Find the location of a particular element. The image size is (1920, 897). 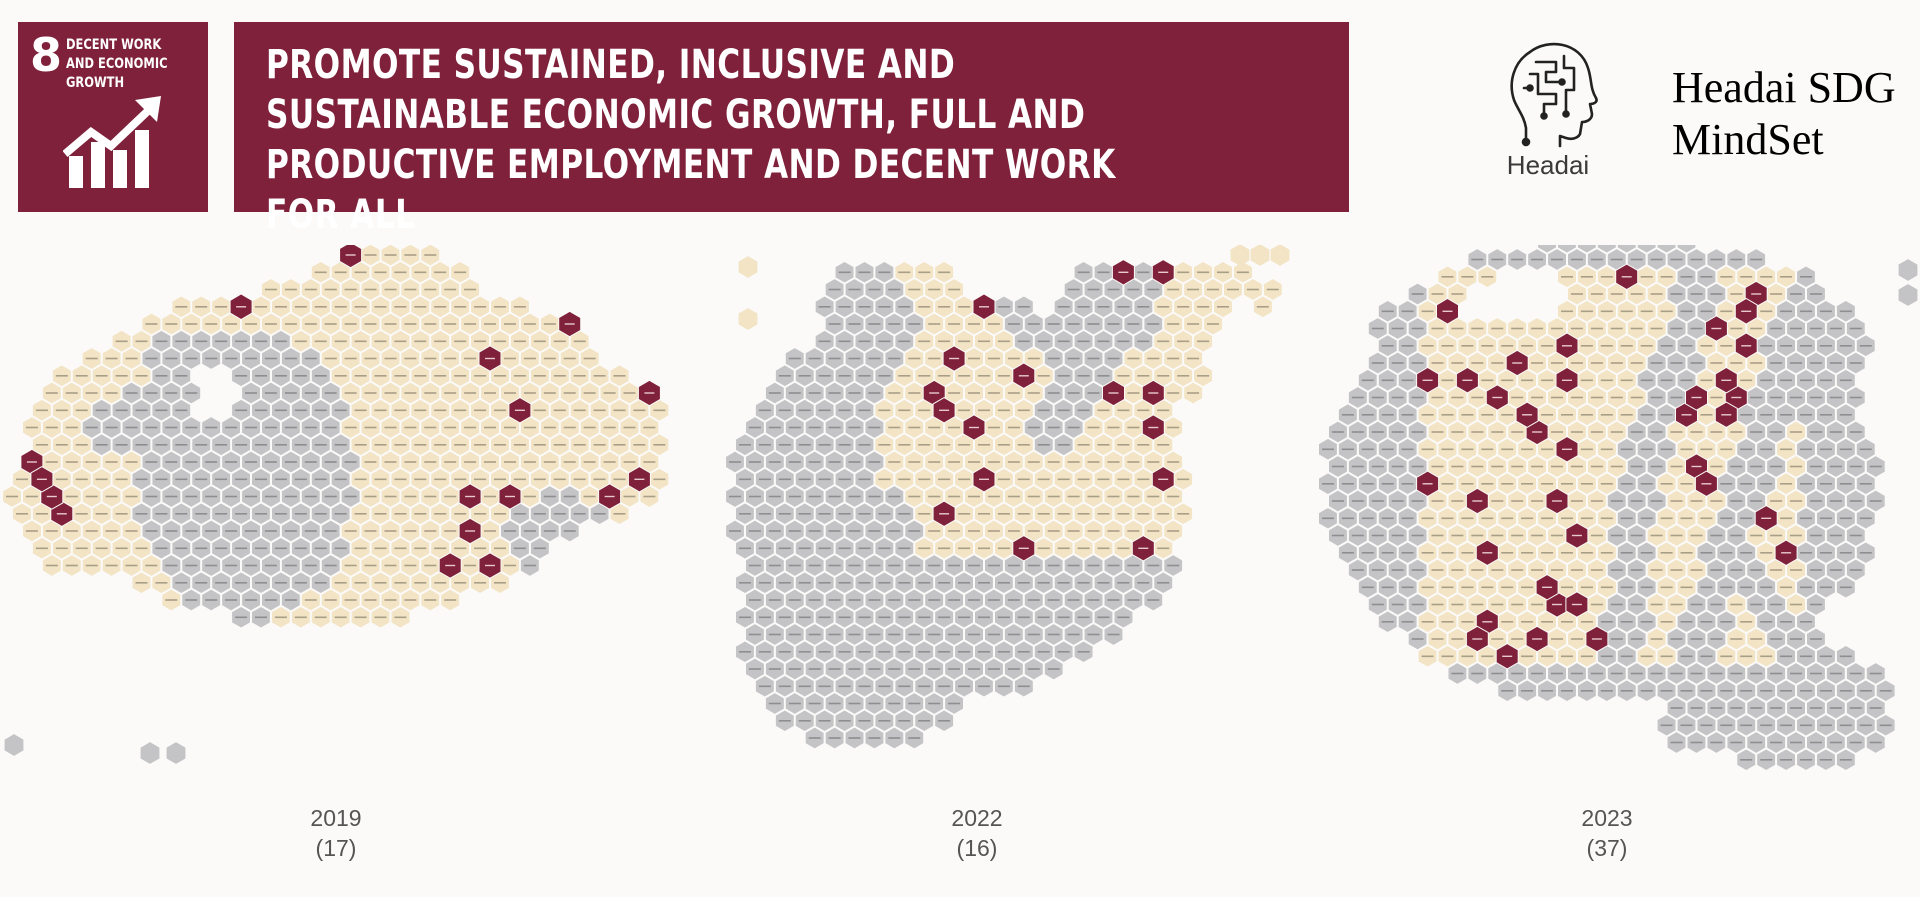

map-count: (17) is located at coordinates (336, 848).